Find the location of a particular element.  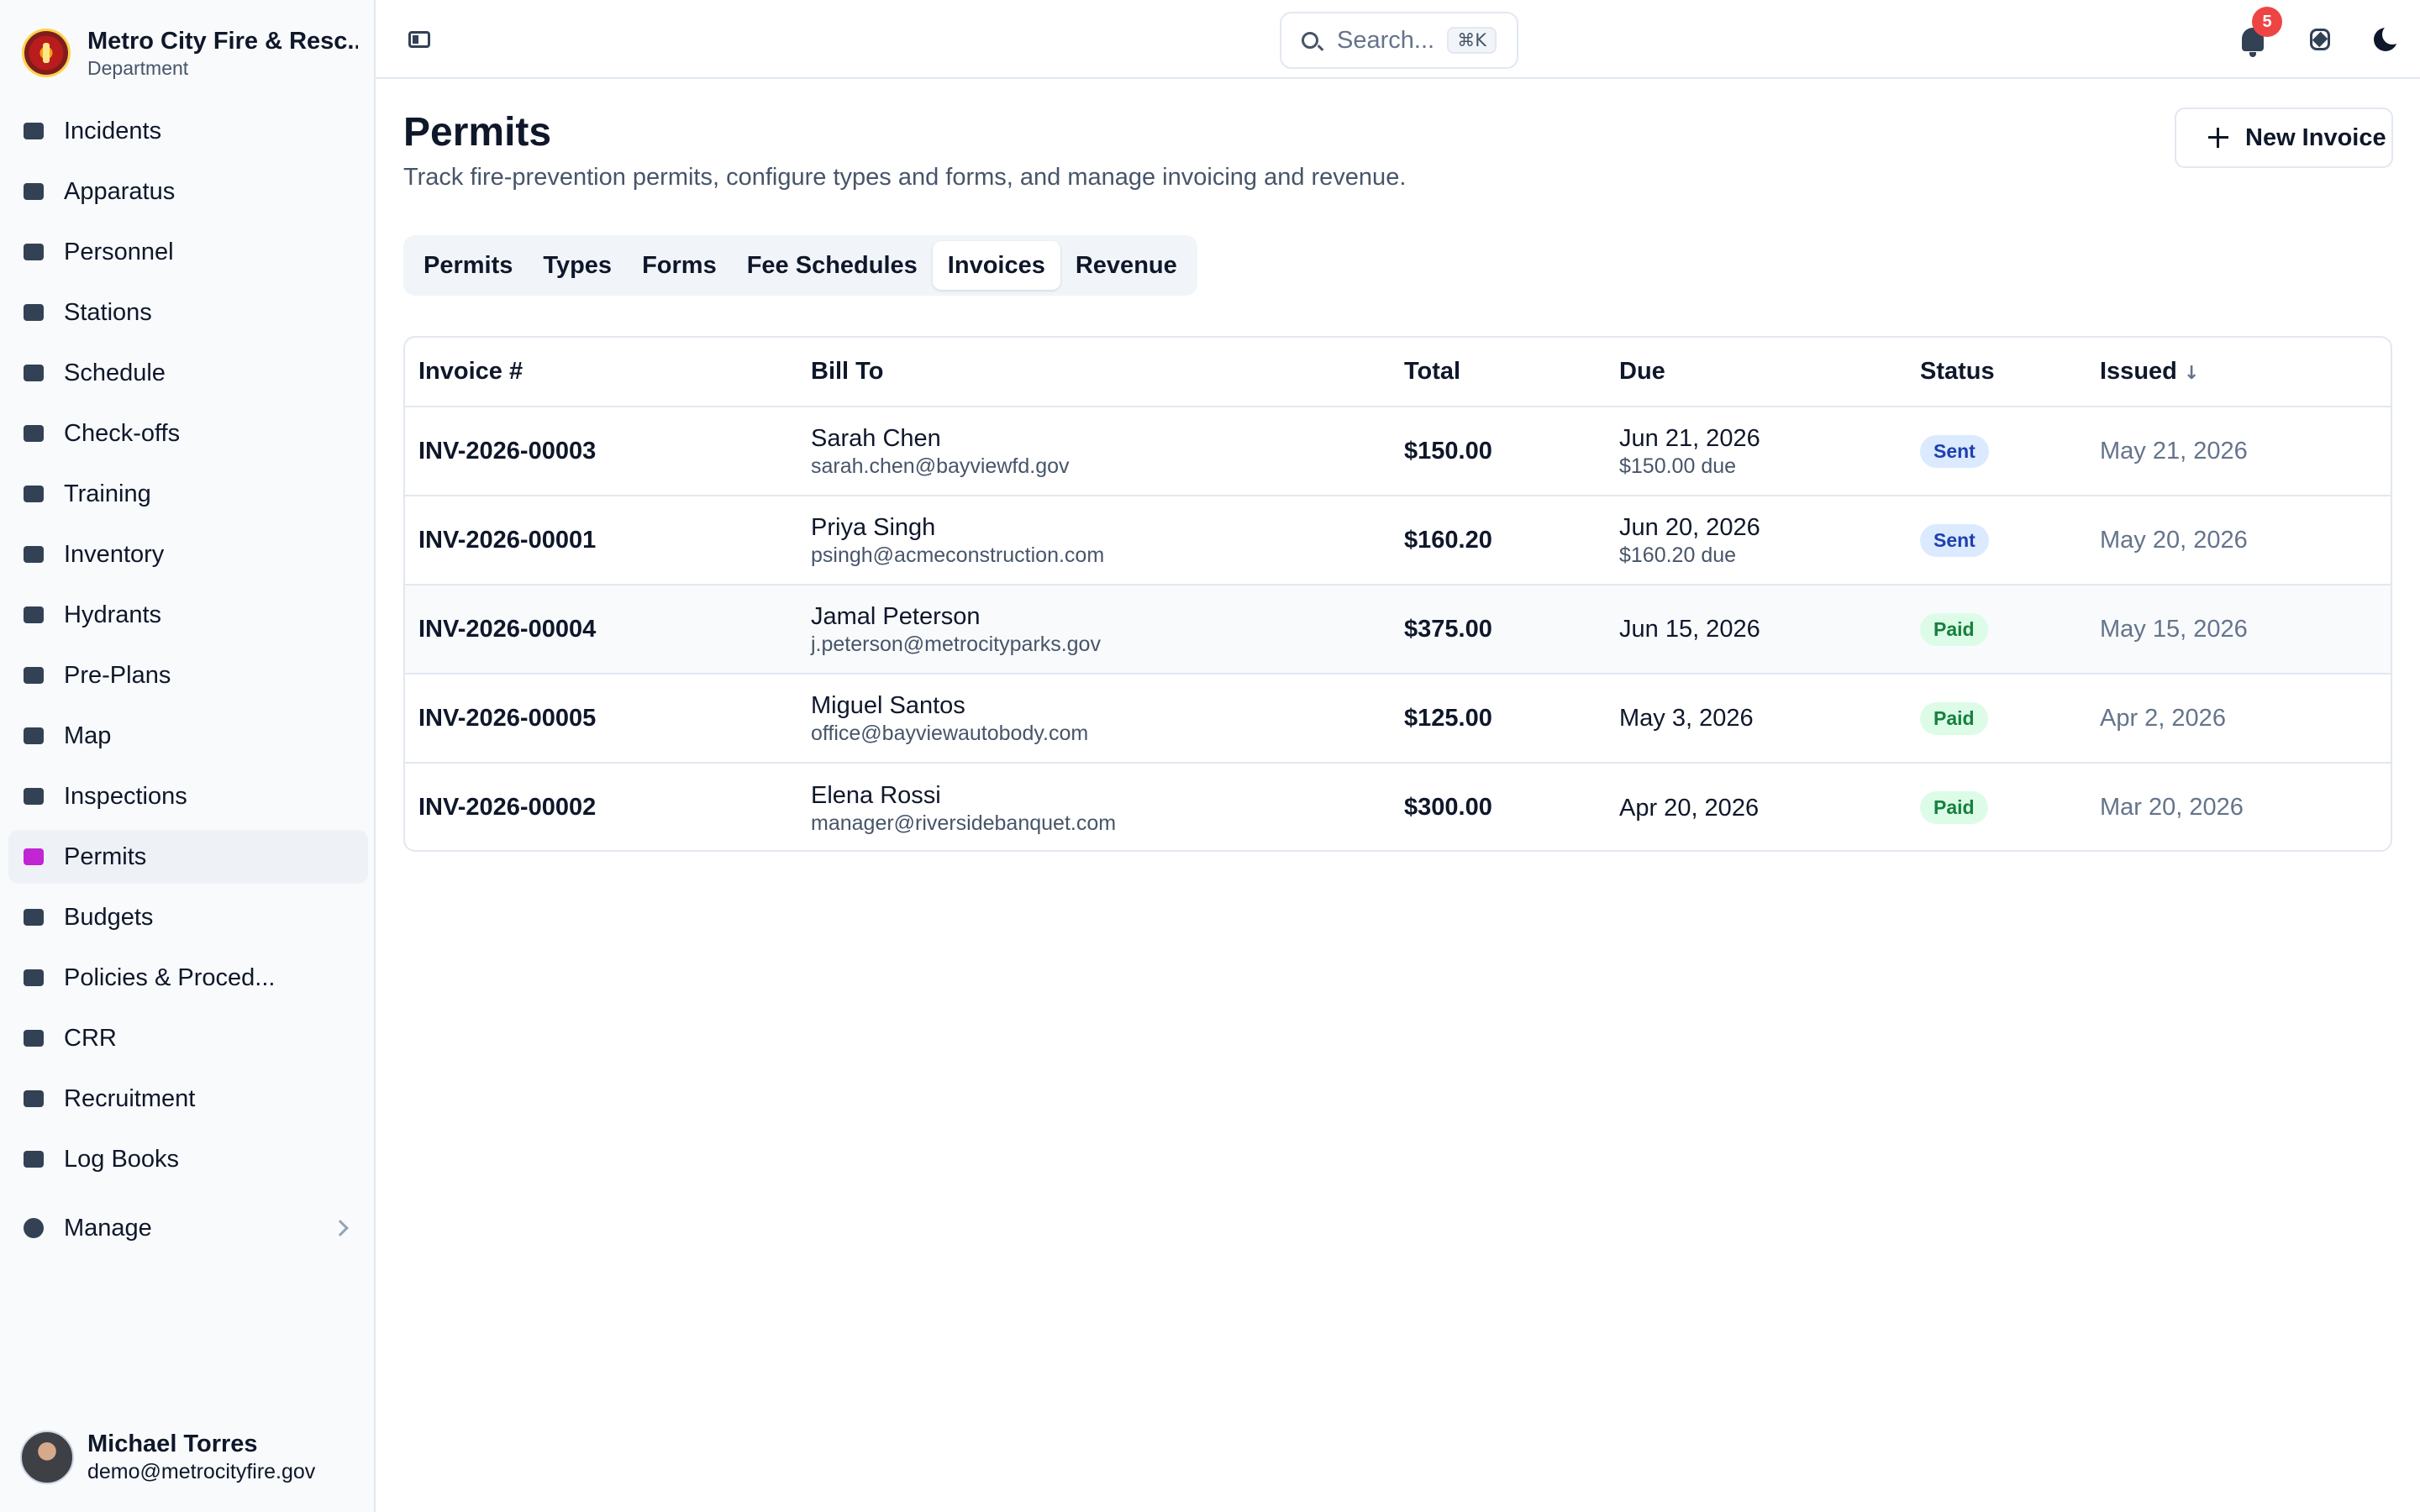

sidebar-item-inventory: Inventory is located at coordinates (188, 554).